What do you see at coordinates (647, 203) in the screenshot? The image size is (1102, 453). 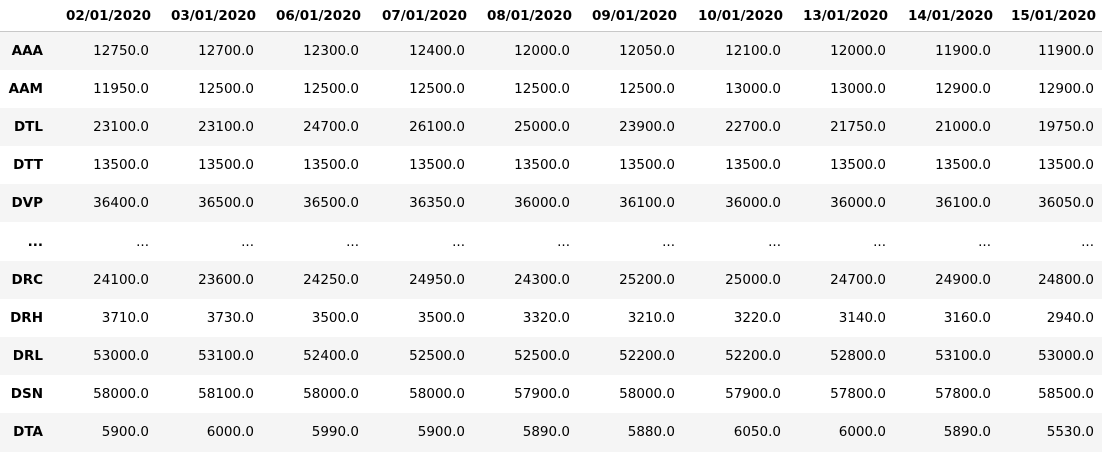 I see `table-cell: 36100.0` at bounding box center [647, 203].